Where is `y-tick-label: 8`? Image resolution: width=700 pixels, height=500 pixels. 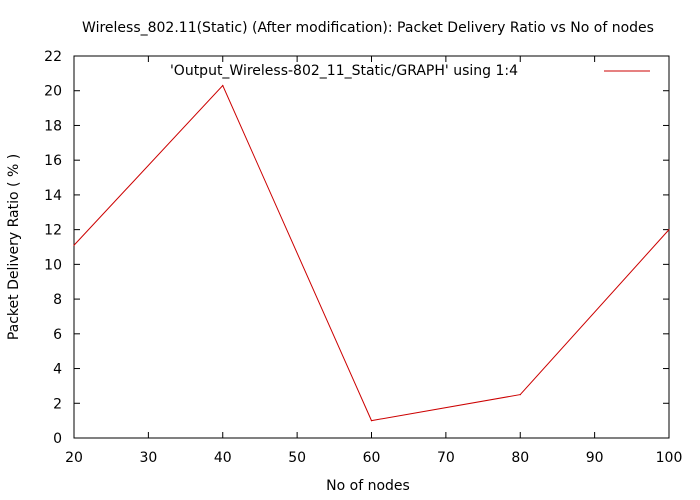 y-tick-label: 8 is located at coordinates (57, 300).